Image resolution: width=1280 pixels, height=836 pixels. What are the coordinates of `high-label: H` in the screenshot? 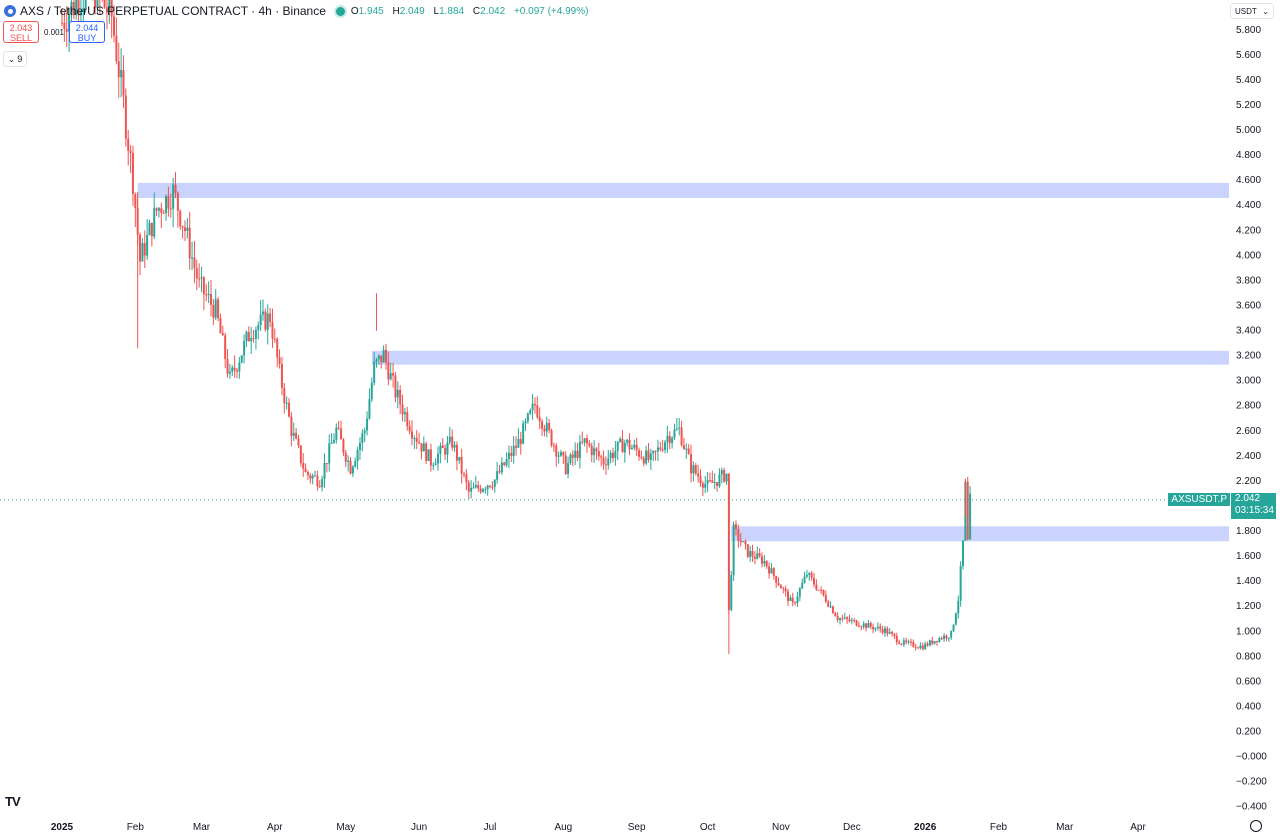 It's located at (396, 11).